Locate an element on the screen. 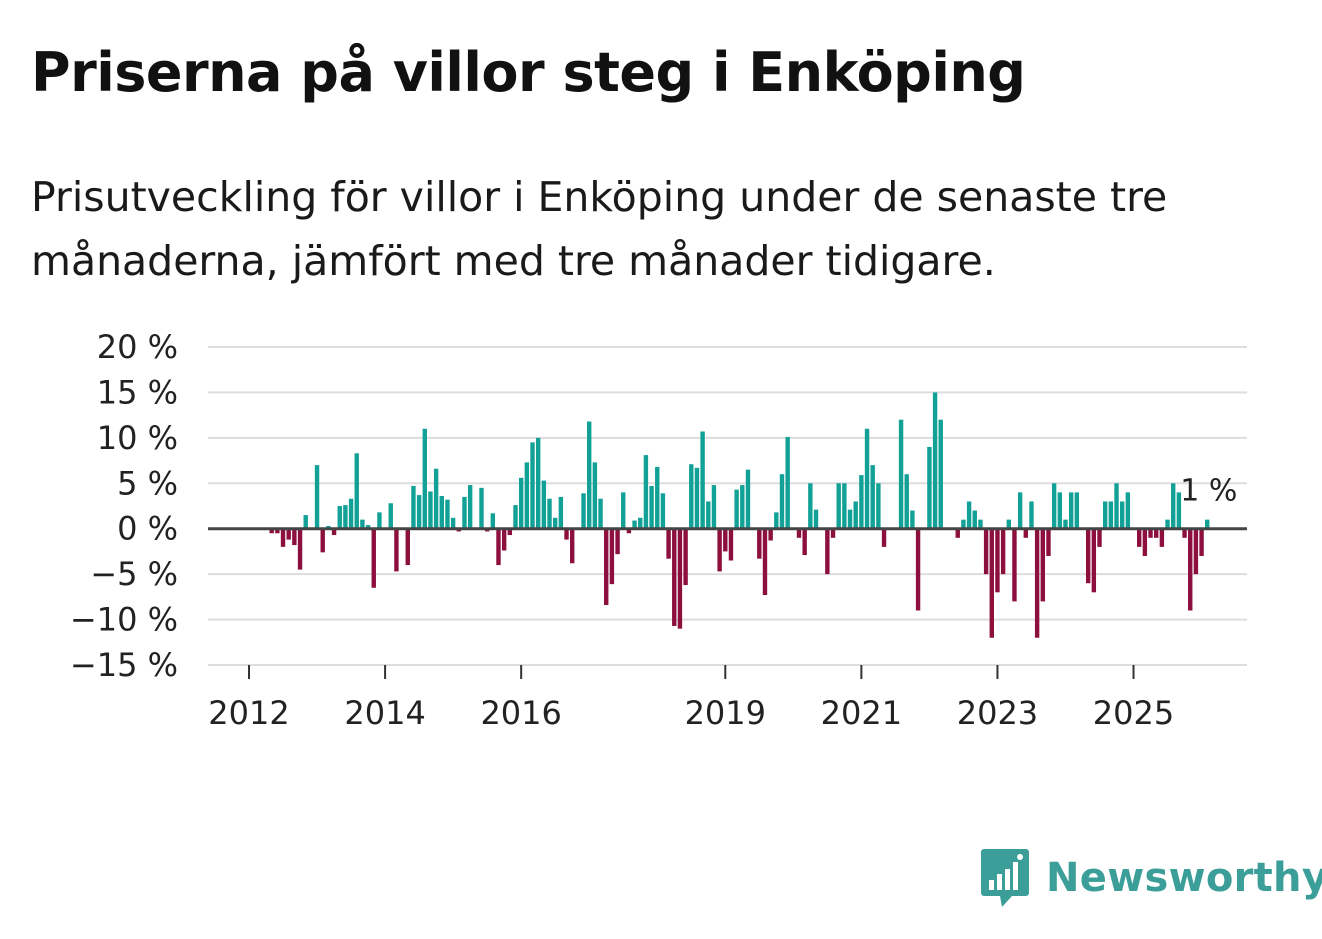  y-tick-label: 15 % is located at coordinates (137, 392).